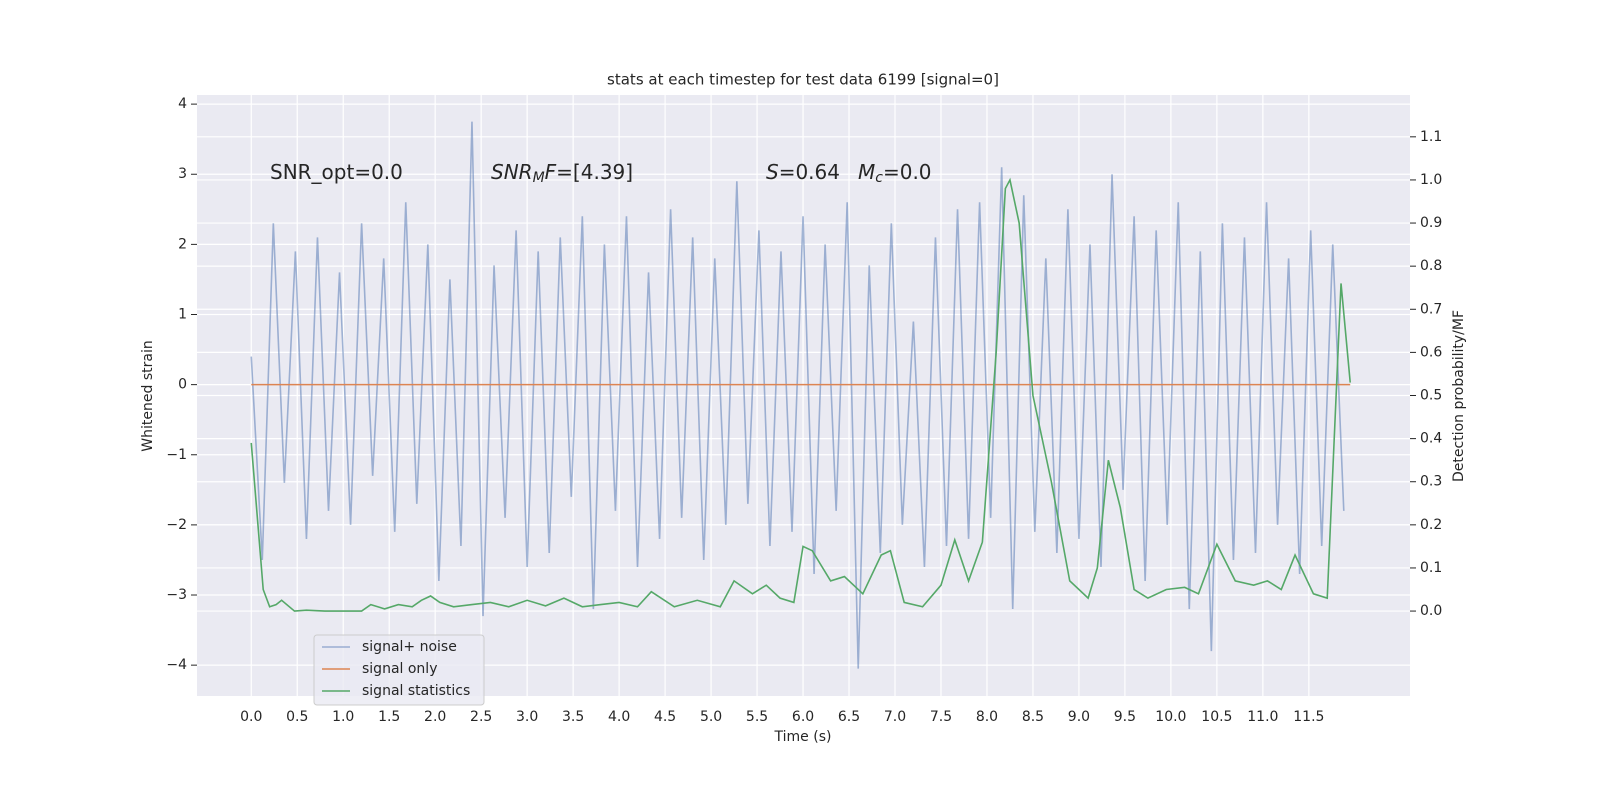 The image size is (1600, 800). What do you see at coordinates (1431, 223) in the screenshot?
I see `y2-tick-label: 0.9` at bounding box center [1431, 223].